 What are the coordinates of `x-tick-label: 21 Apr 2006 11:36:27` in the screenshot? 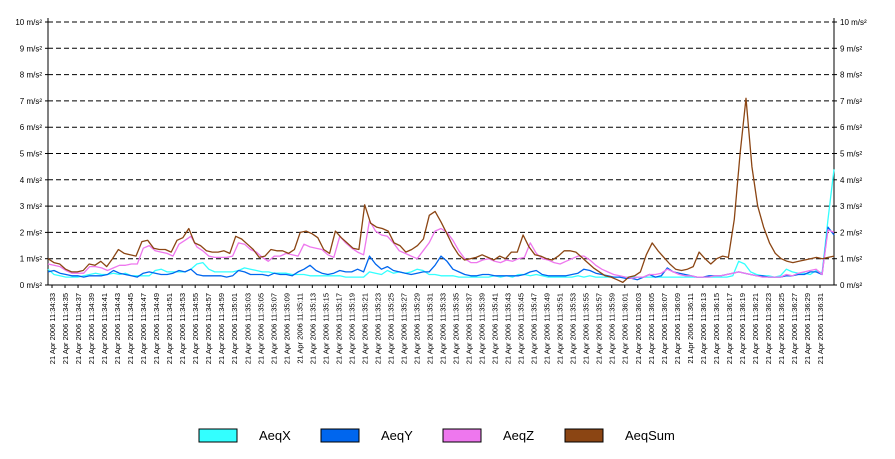 It's located at (794, 328).